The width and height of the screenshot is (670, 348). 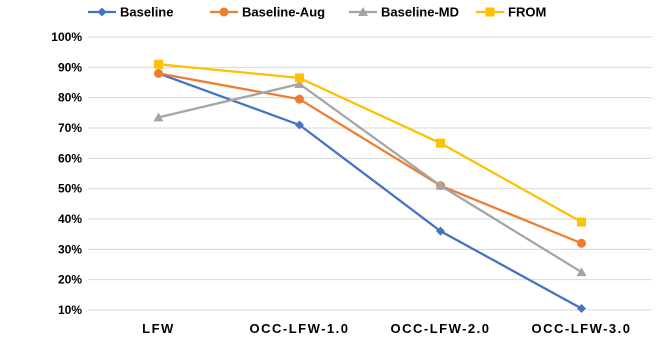 I want to click on legend-label: Baseline-Aug, so click(x=283, y=12).